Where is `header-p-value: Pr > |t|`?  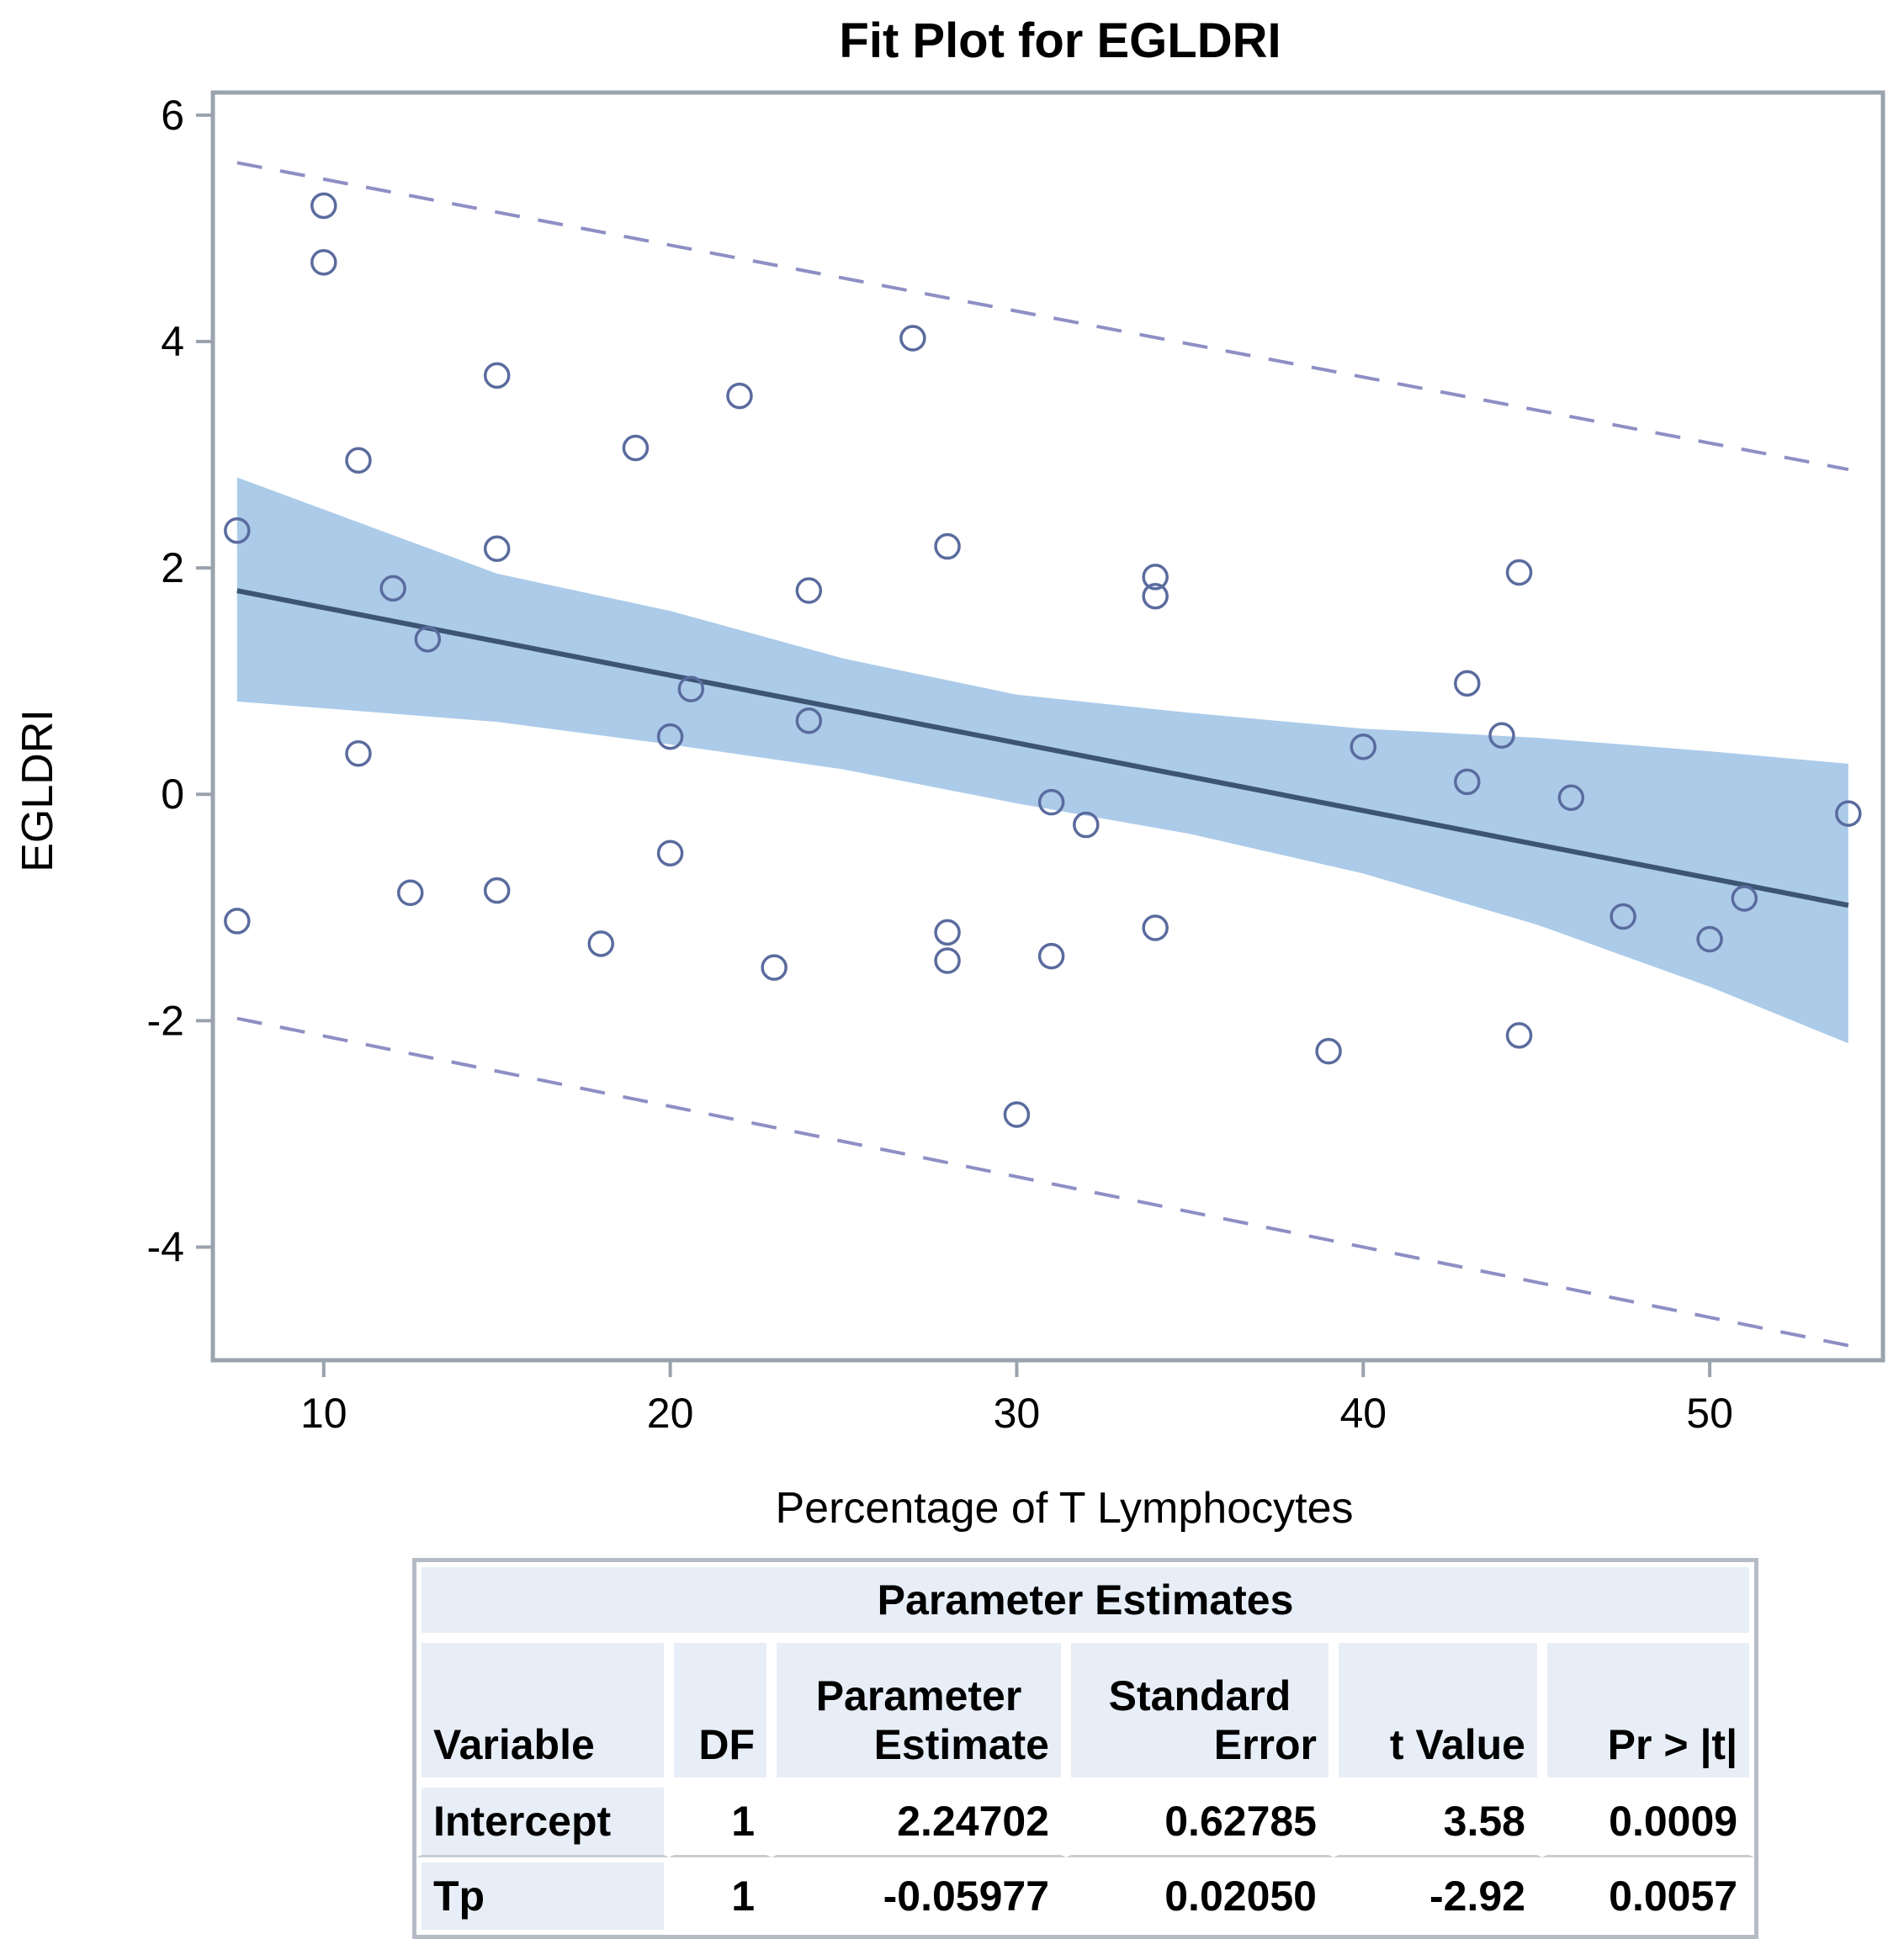
header-p-value: Pr > |t| is located at coordinates (1648, 1710).